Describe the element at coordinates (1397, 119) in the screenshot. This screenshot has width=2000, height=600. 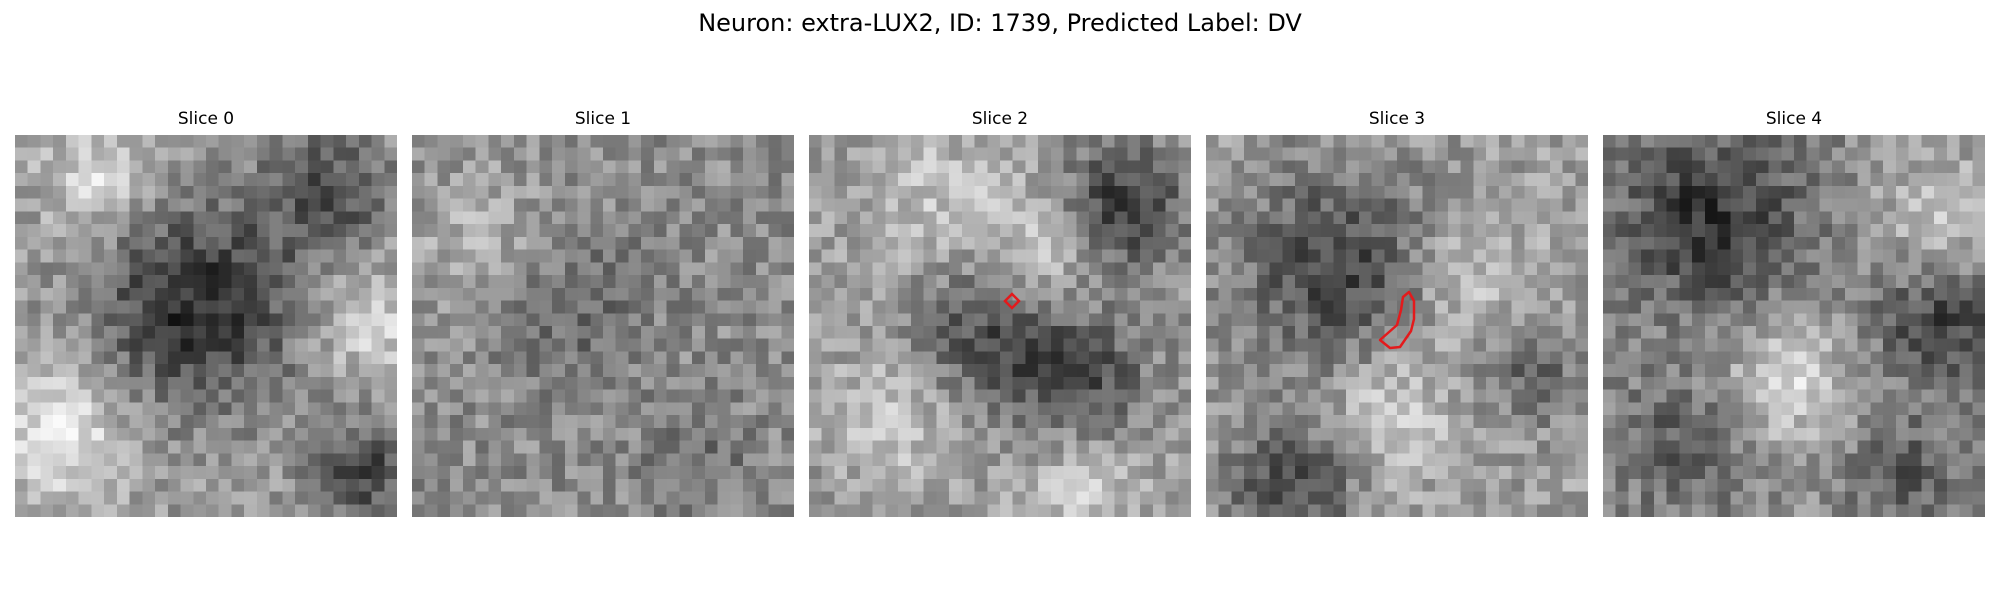
I see `slice-title-3: Slice 3` at that location.